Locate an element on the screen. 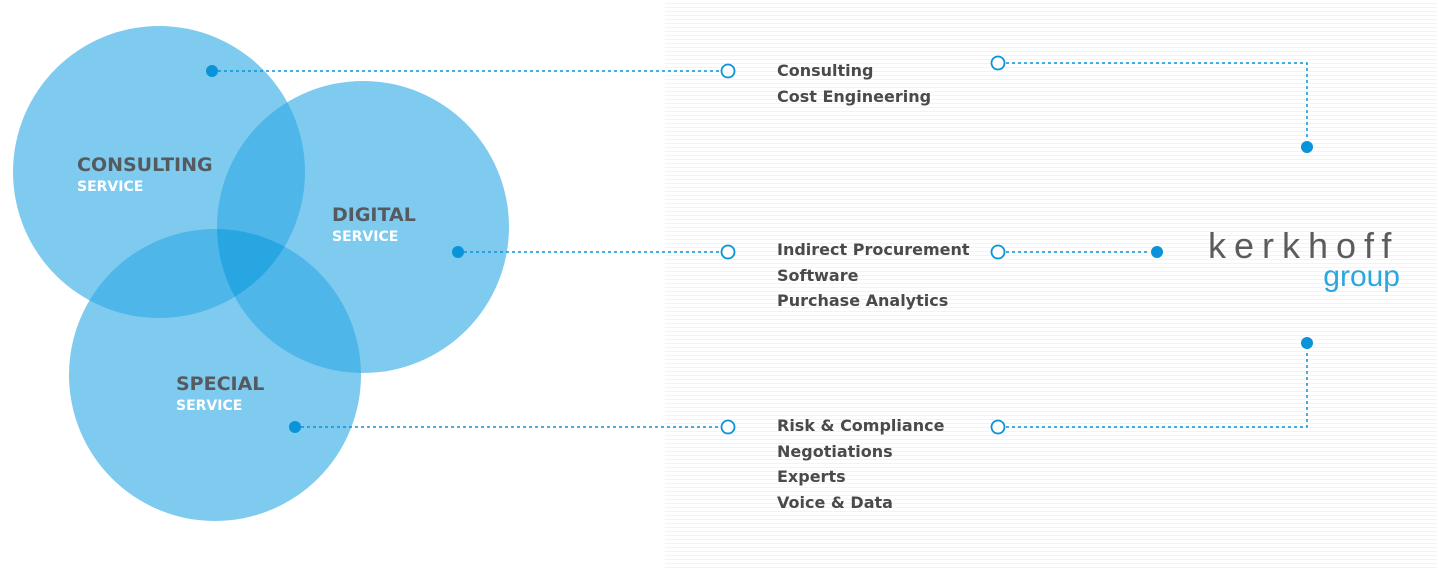 The width and height of the screenshot is (1437, 568). group2-item: Software is located at coordinates (818, 275).